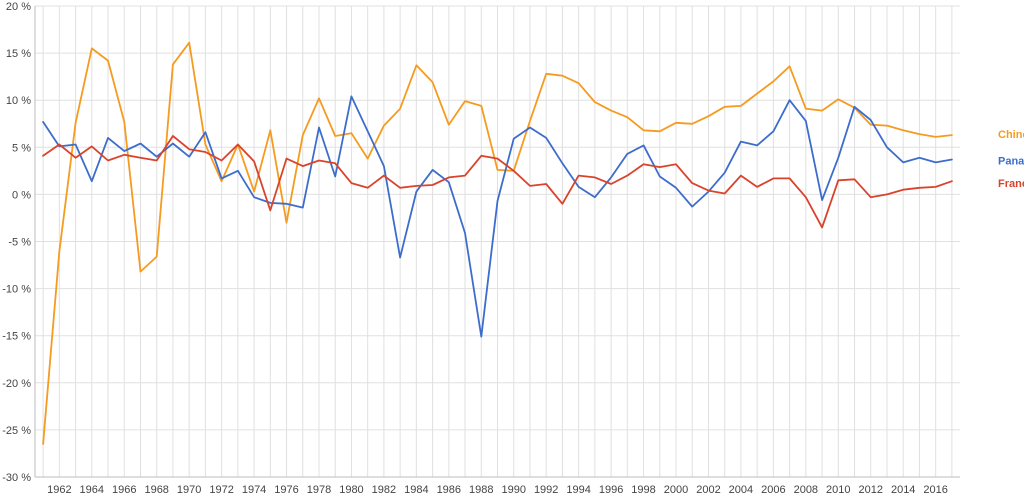  What do you see at coordinates (838, 490) in the screenshot?
I see `x-tick-label: 2010` at bounding box center [838, 490].